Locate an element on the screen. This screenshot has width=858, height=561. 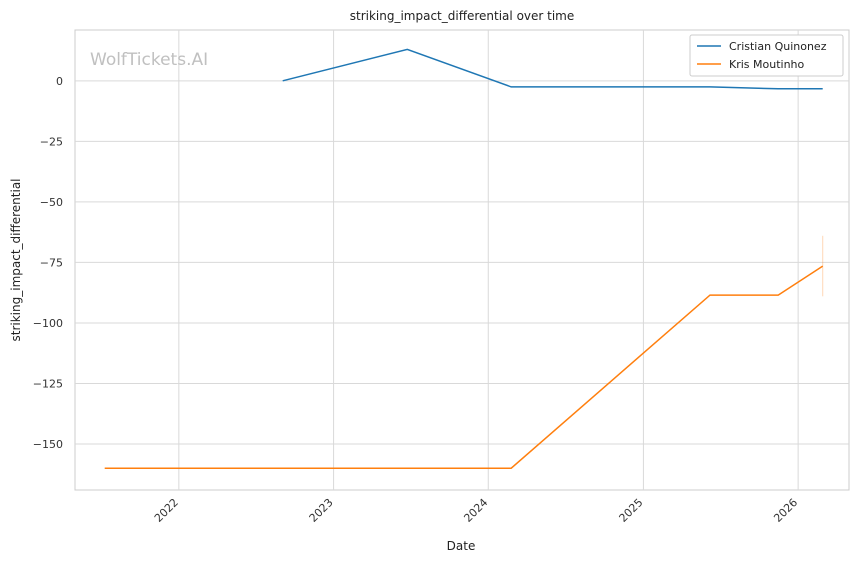
y-tick-label: 0 is located at coordinates (59, 81).